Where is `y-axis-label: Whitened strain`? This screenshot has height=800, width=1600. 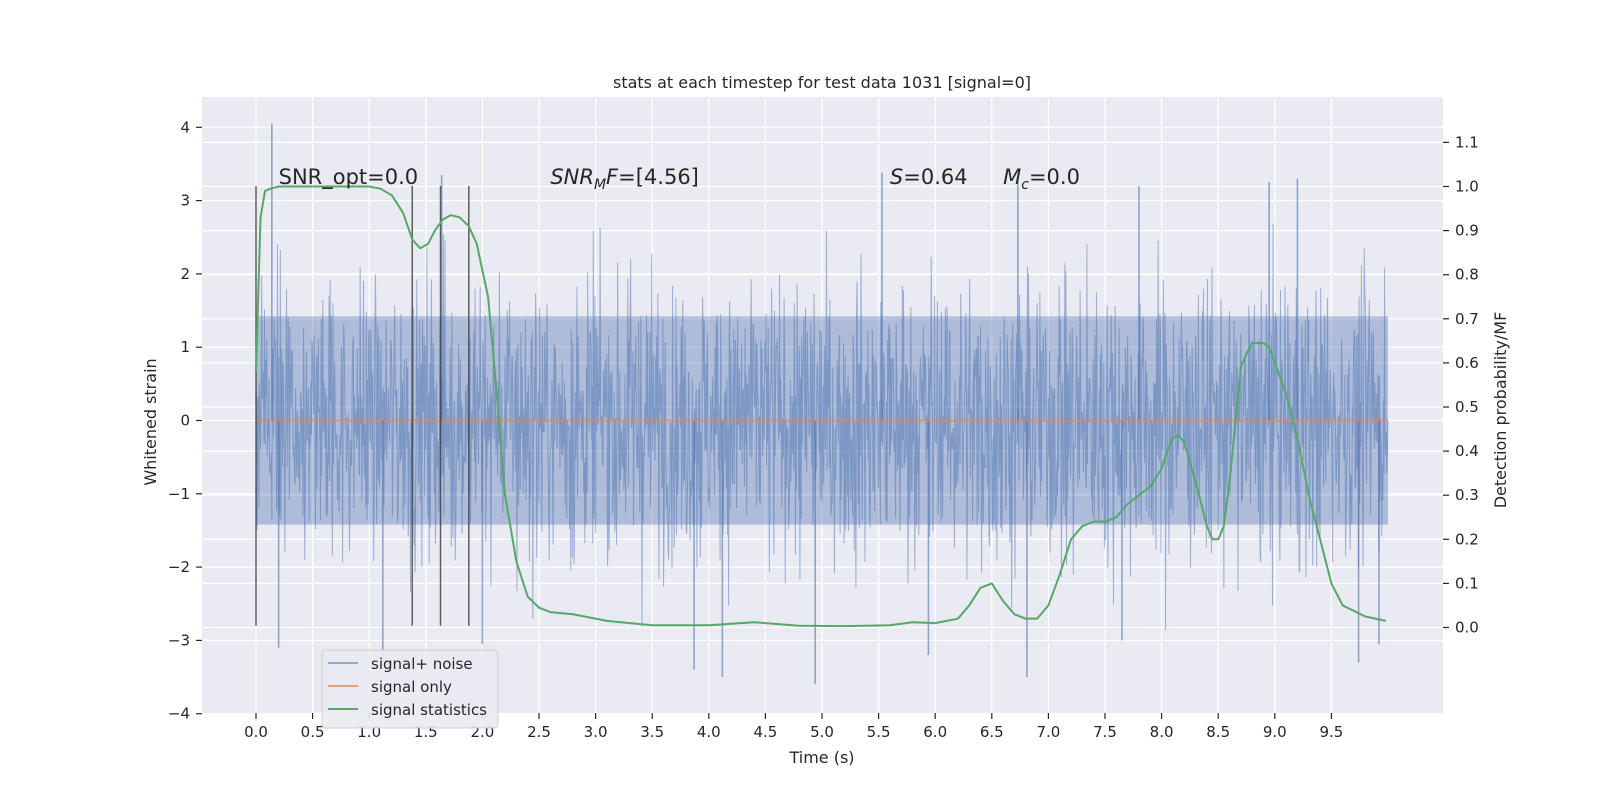
y-axis-label: Whitened strain is located at coordinates (150, 421).